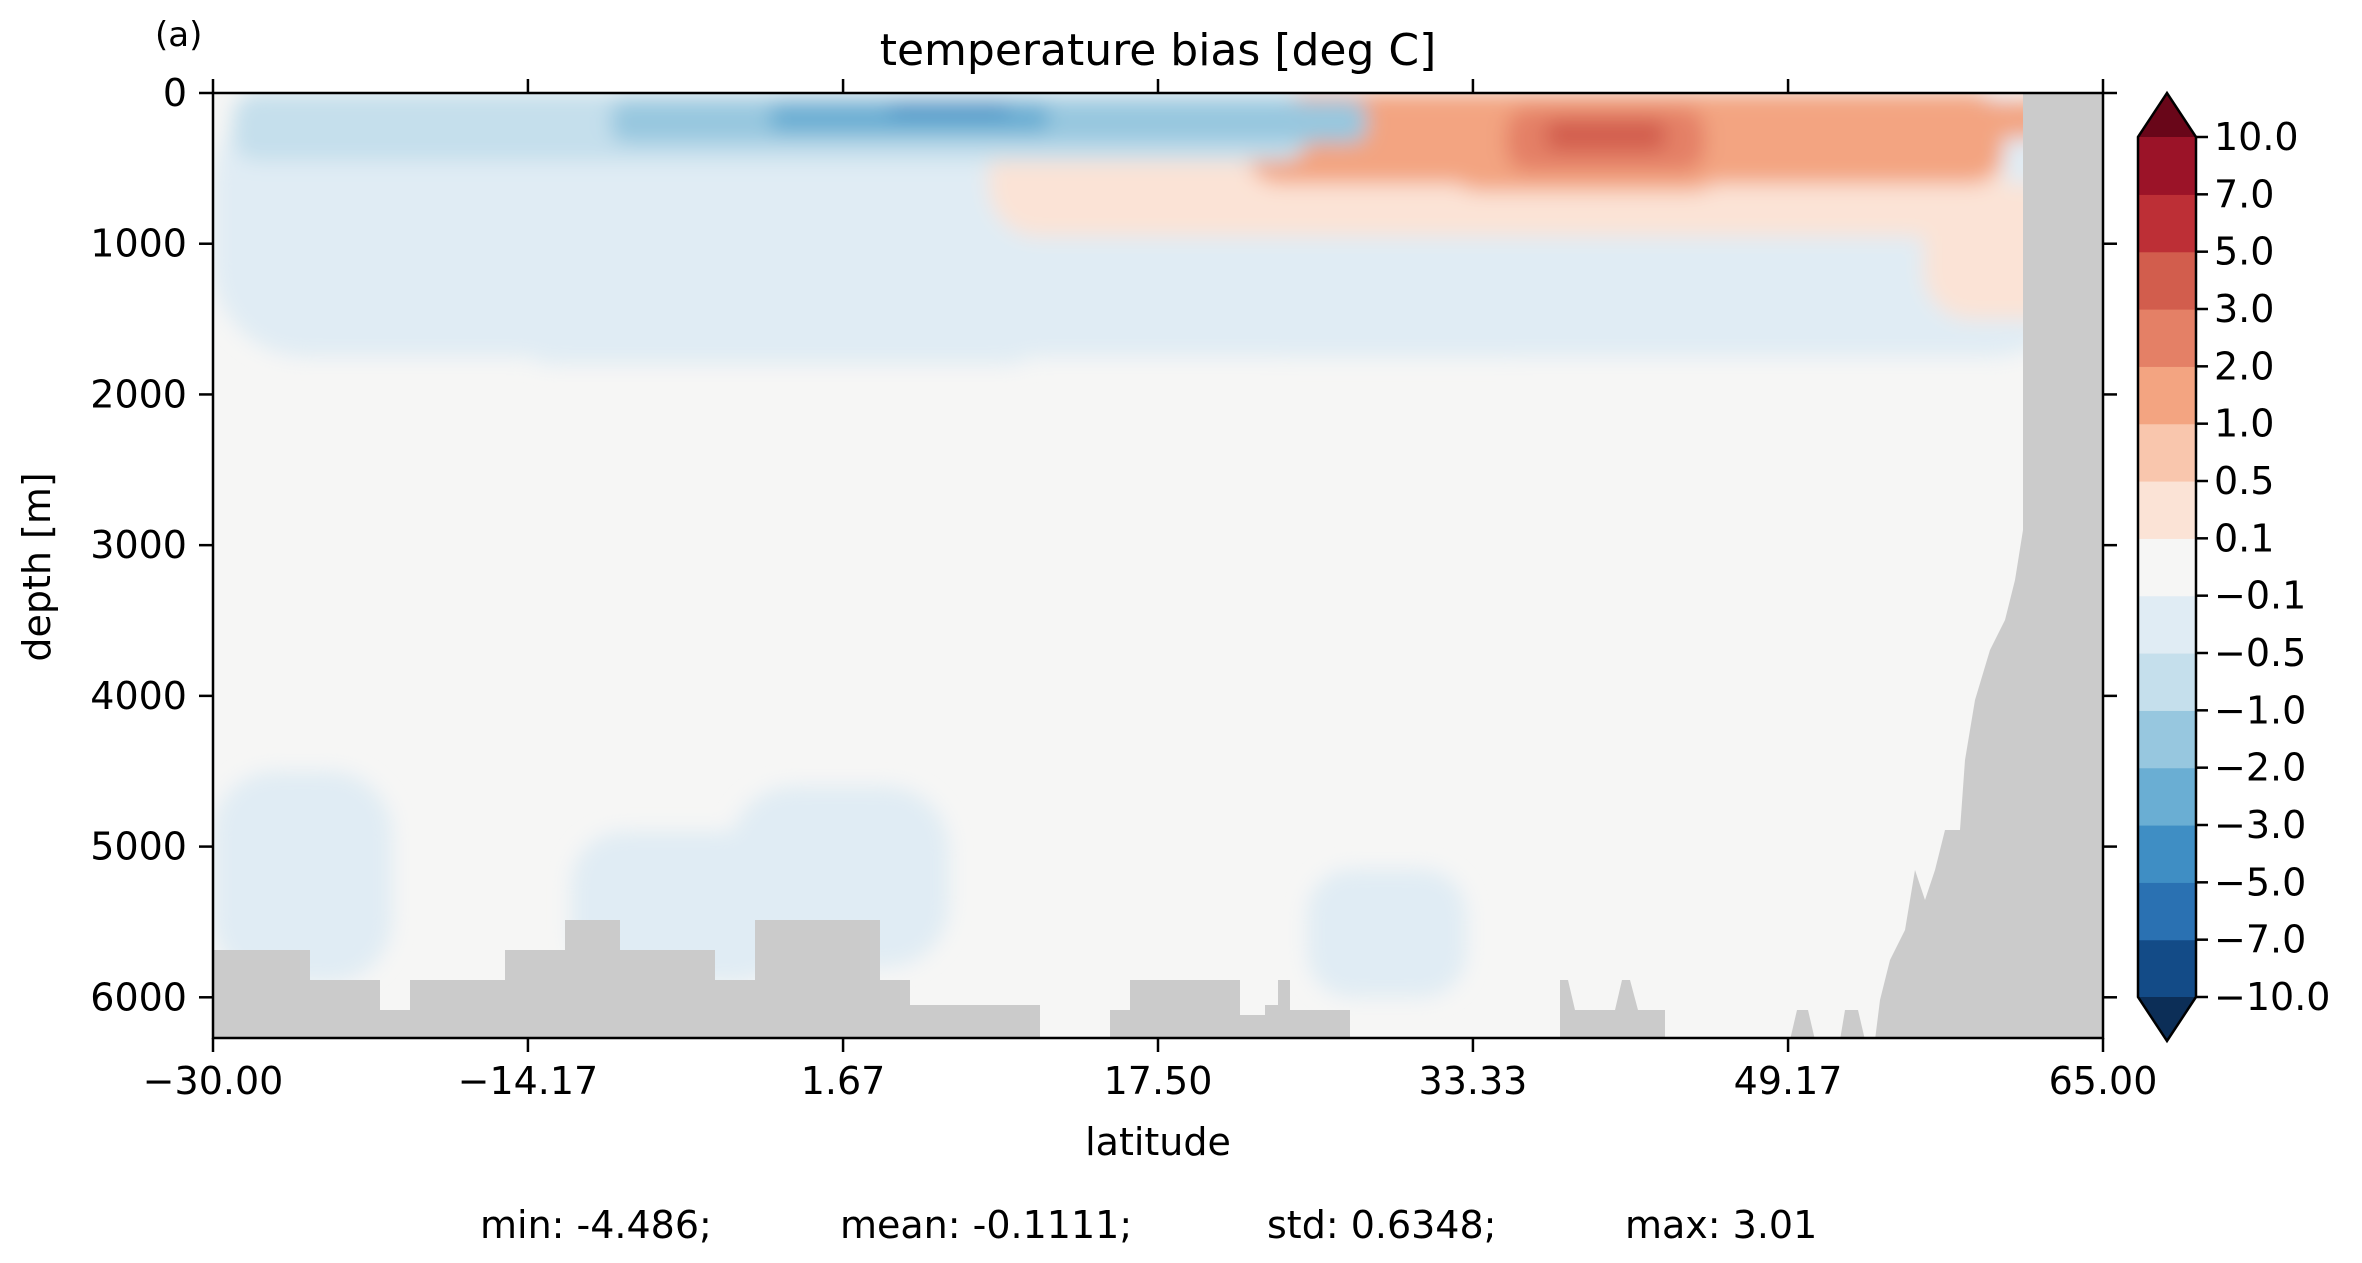  I want to click on x-tick-label: −14.17, so click(528, 1081).